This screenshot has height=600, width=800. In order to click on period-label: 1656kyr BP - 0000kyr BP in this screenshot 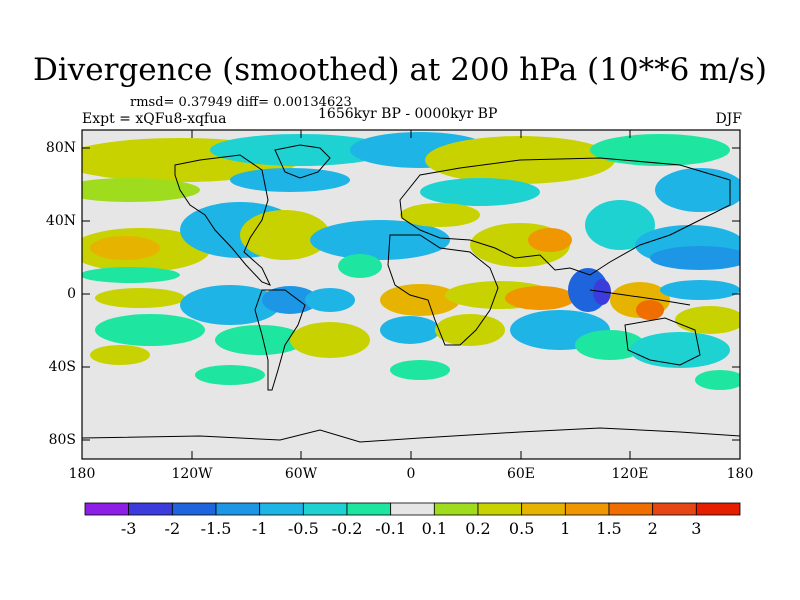, I will do `click(408, 114)`.